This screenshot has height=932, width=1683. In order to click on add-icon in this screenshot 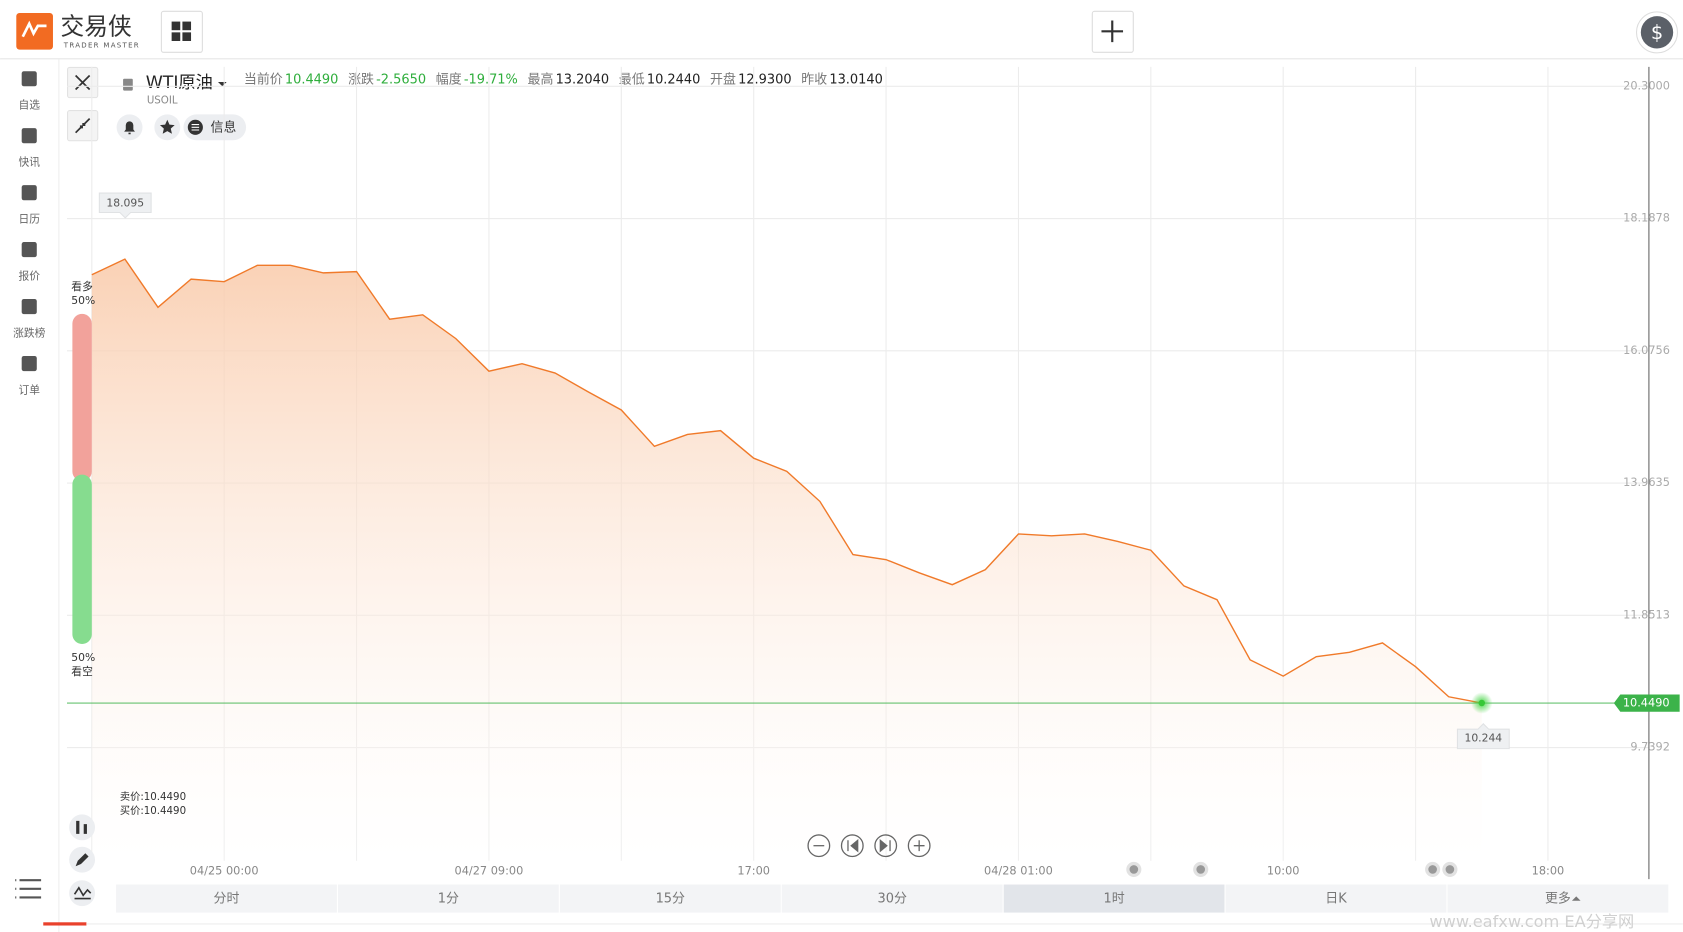, I will do `click(1112, 31)`.